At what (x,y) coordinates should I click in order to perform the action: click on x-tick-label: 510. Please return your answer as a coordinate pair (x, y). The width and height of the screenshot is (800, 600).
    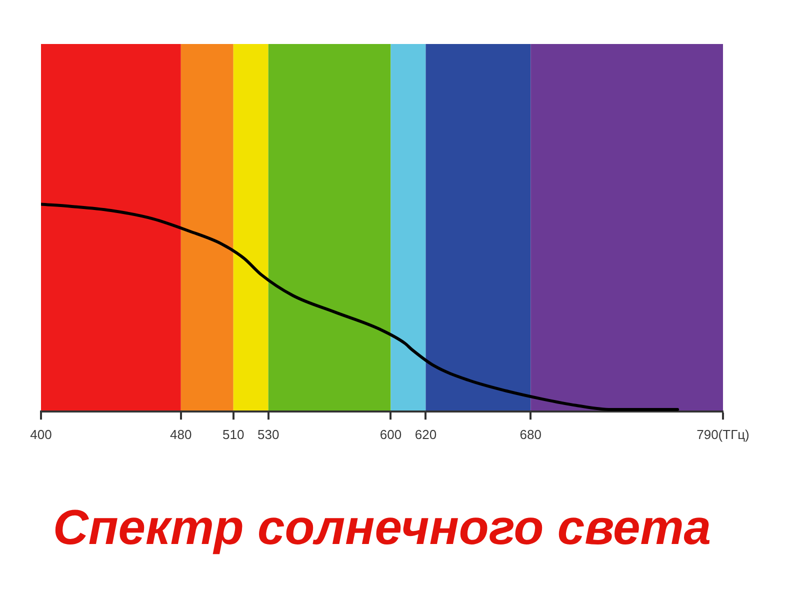
    Looking at the image, I should click on (233, 434).